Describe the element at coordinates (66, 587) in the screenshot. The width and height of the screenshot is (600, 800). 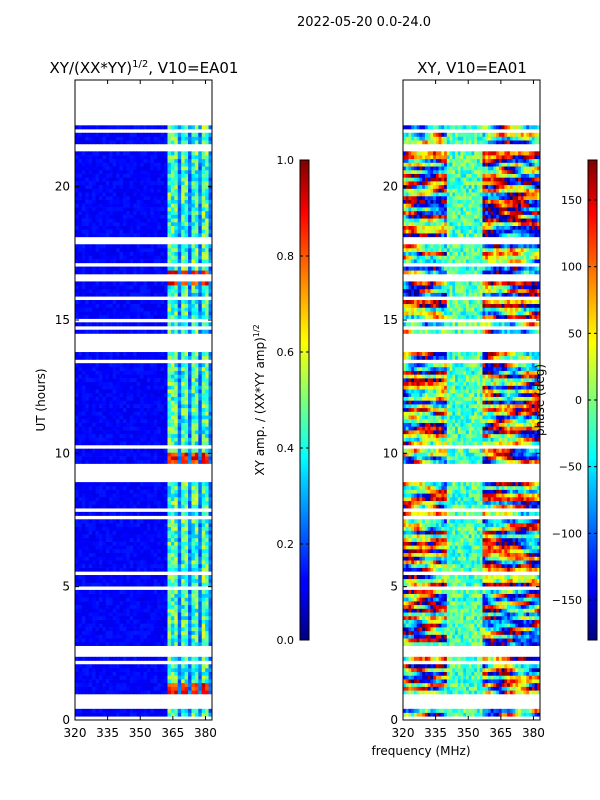
I see `y-tick-label: 5` at that location.